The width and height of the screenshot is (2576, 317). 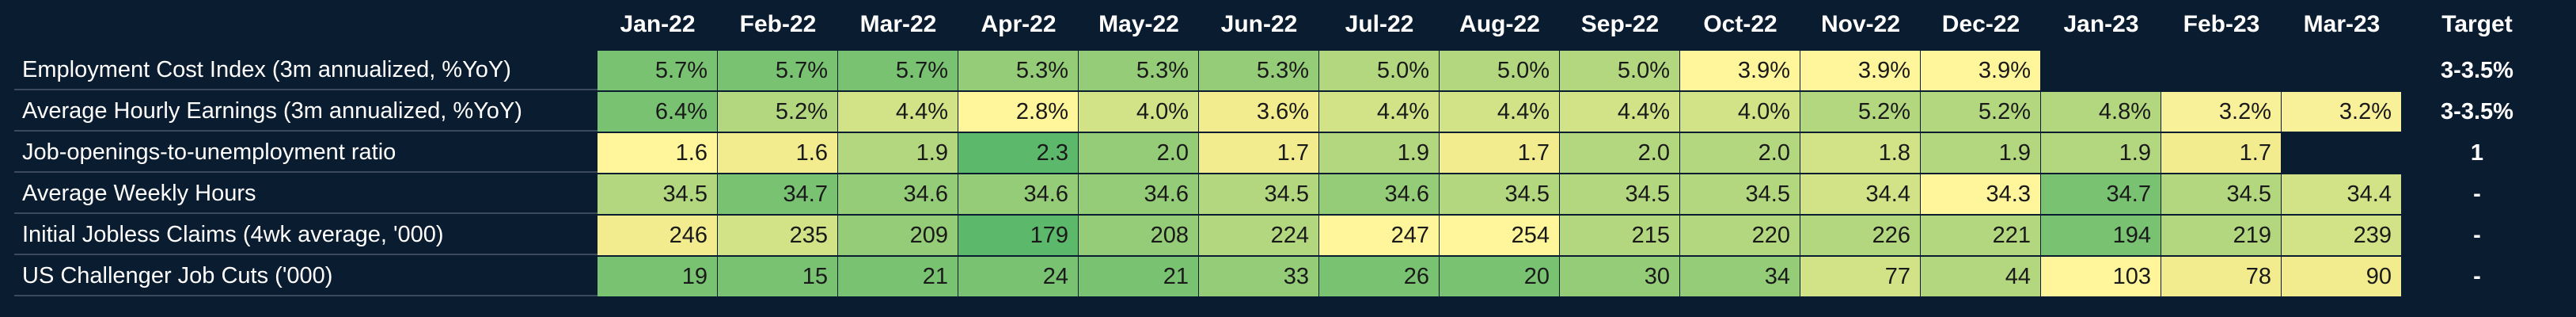 What do you see at coordinates (1258, 235) in the screenshot?
I see `cell: 224` at bounding box center [1258, 235].